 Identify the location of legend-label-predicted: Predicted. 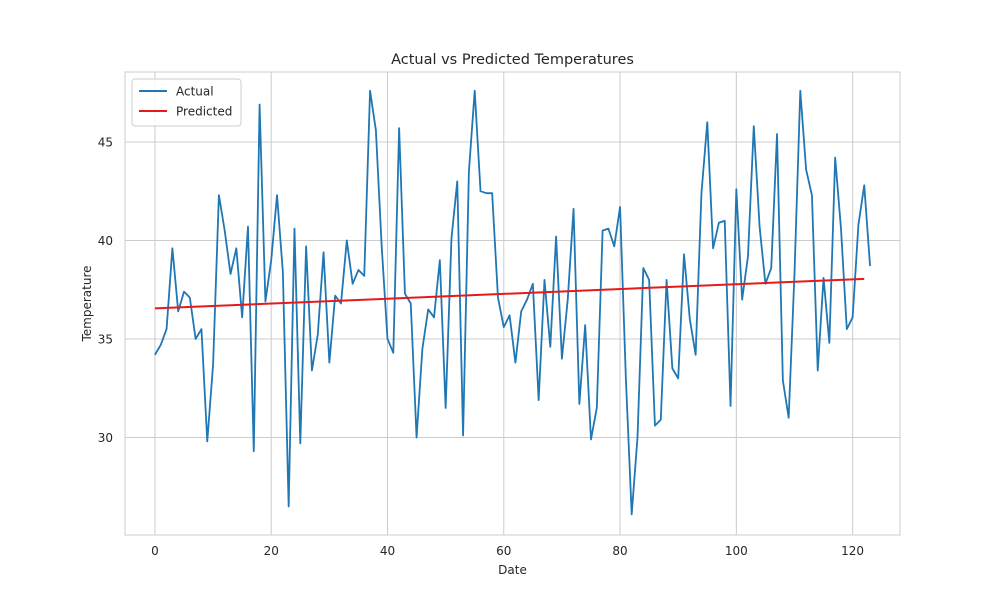
(204, 112).